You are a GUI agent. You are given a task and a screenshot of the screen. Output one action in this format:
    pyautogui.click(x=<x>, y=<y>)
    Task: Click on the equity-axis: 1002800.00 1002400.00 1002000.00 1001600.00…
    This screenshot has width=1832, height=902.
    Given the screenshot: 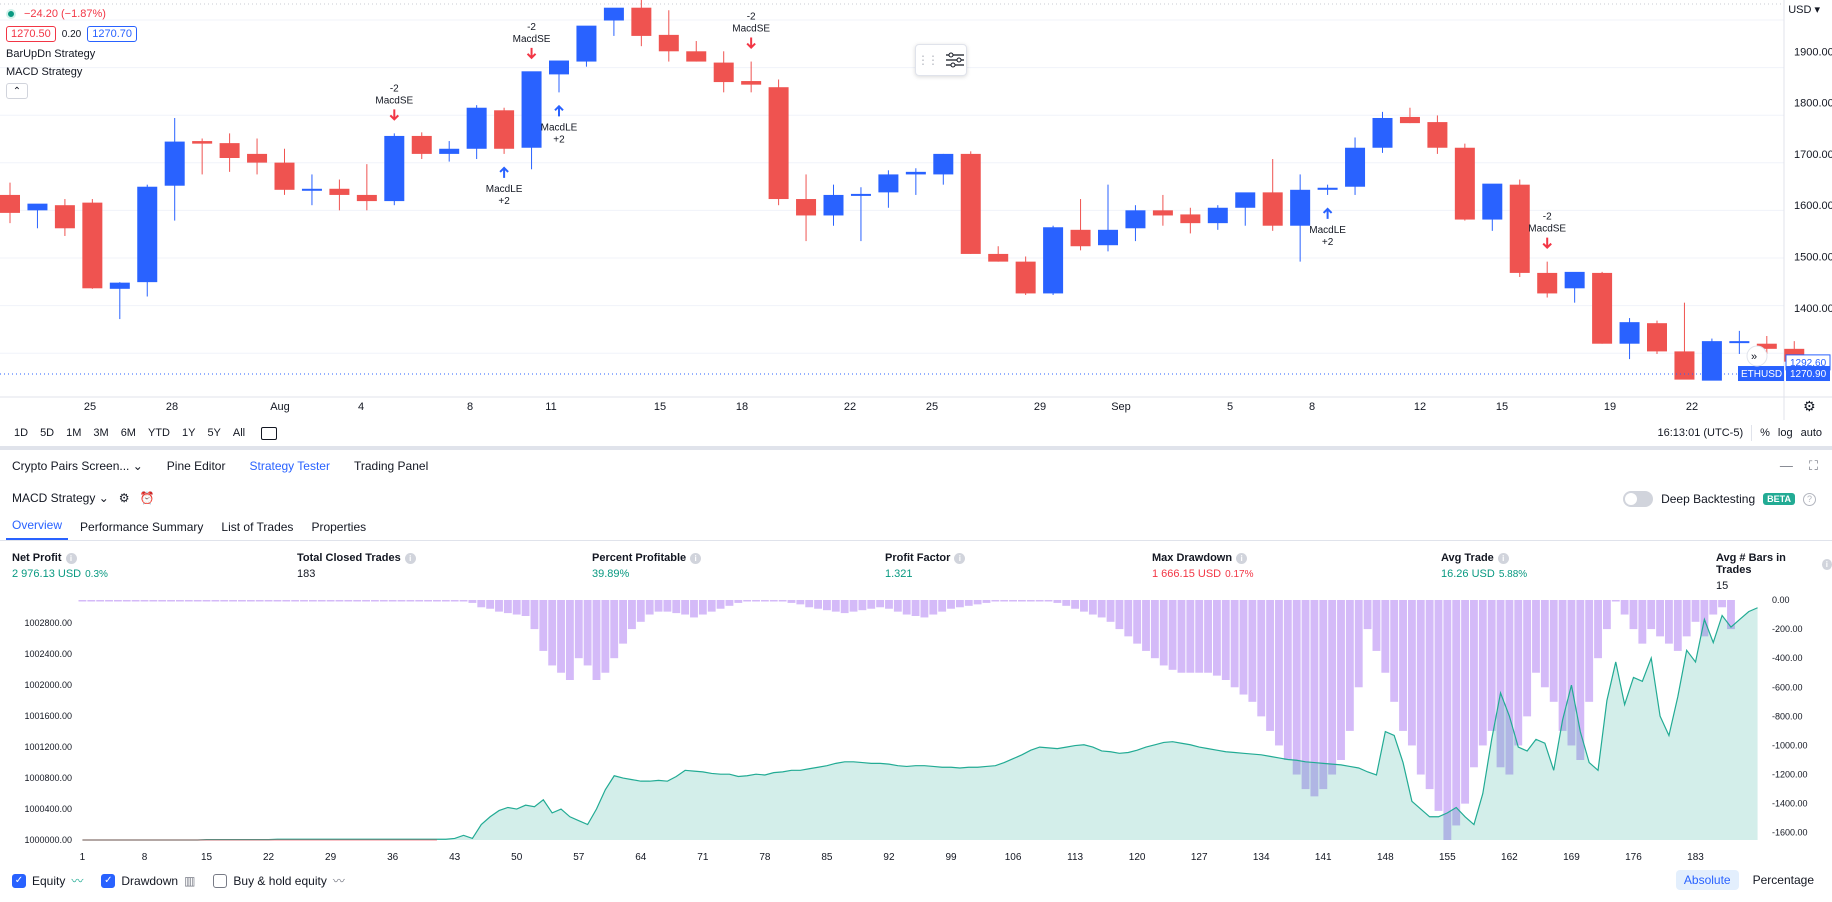 What is the action you would take?
    pyautogui.click(x=48, y=731)
    